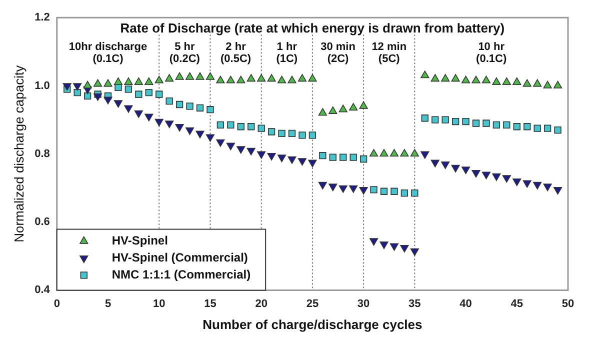 The image size is (596, 345). Describe the element at coordinates (287, 53) in the screenshot. I see `annotation: 1 hr (1C)` at that location.